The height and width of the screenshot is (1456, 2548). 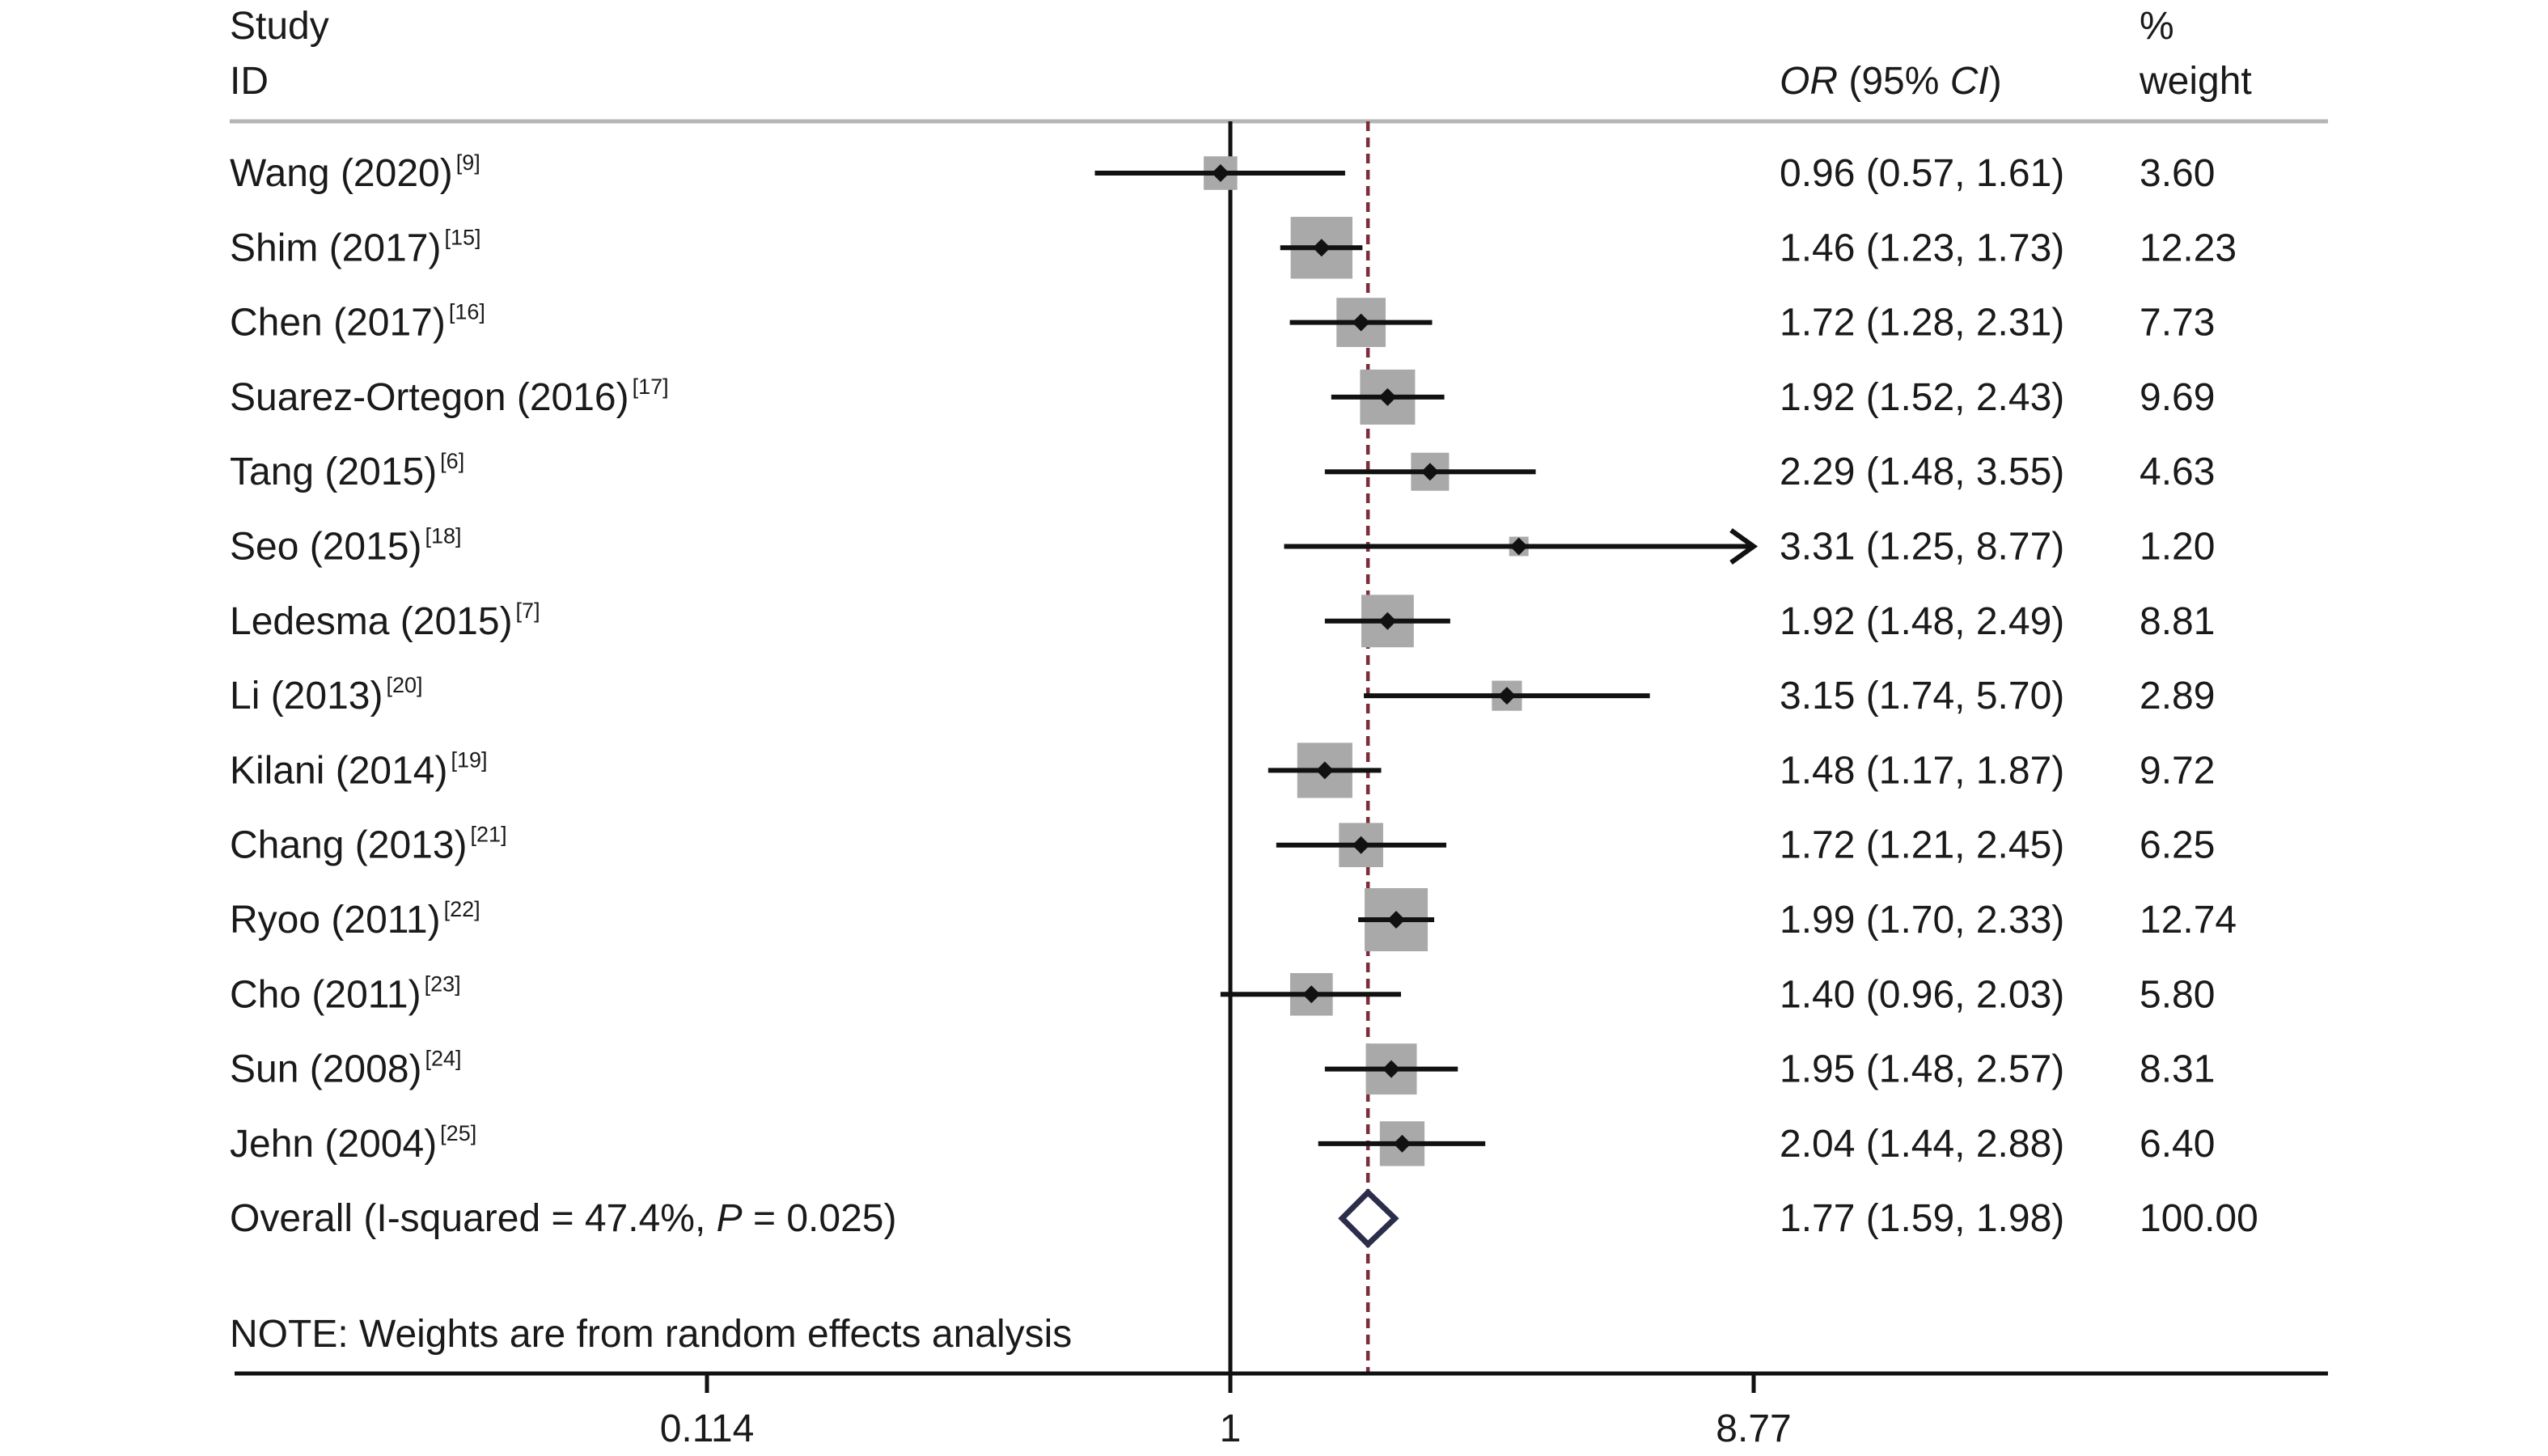 I want to click on study-reference: [6], so click(x=452, y=461).